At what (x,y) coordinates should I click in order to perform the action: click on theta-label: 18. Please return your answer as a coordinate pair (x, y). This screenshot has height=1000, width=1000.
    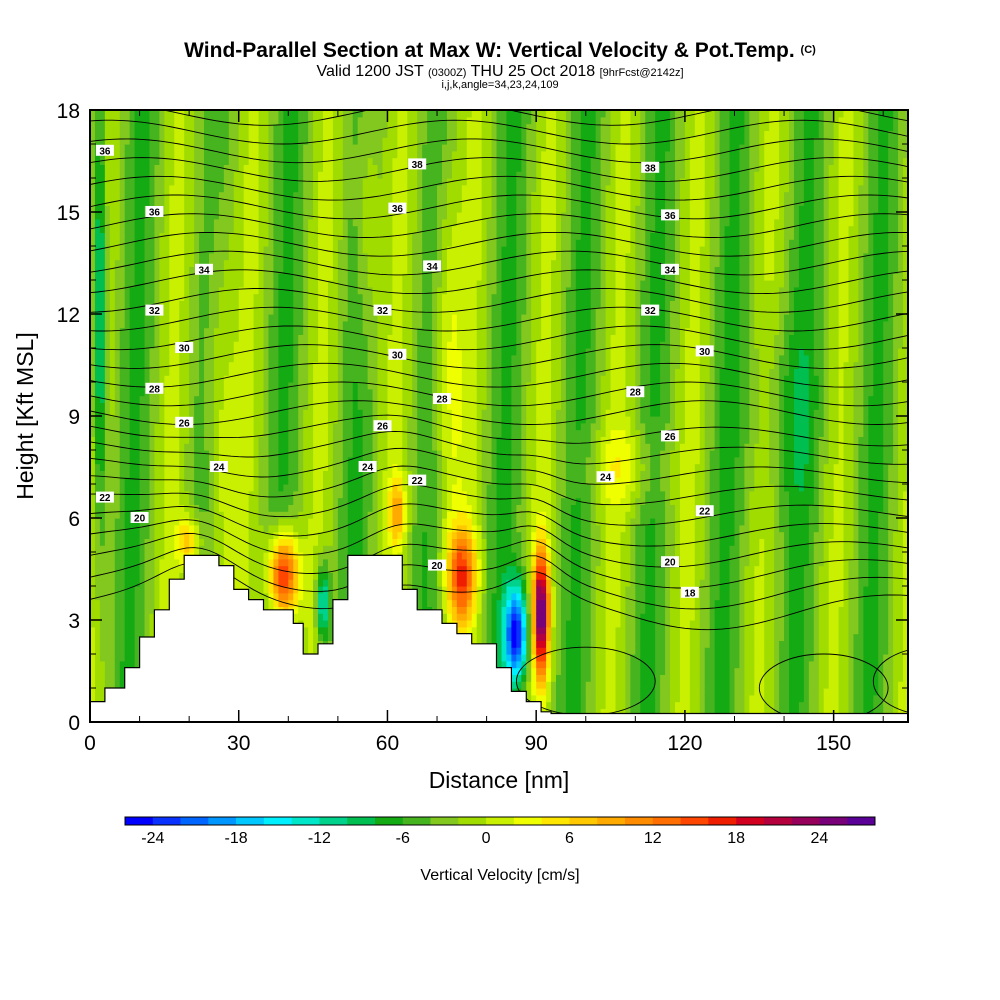
    Looking at the image, I should click on (689, 592).